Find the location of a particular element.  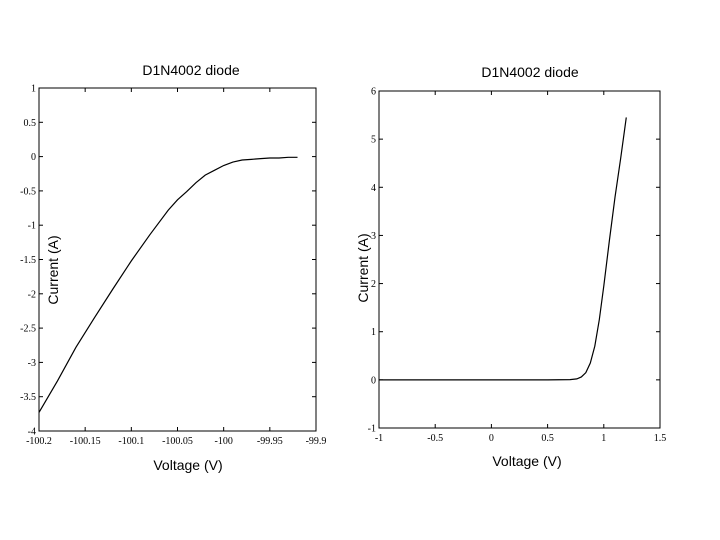

right-chart-ytick-label: 1 is located at coordinates (373, 332).